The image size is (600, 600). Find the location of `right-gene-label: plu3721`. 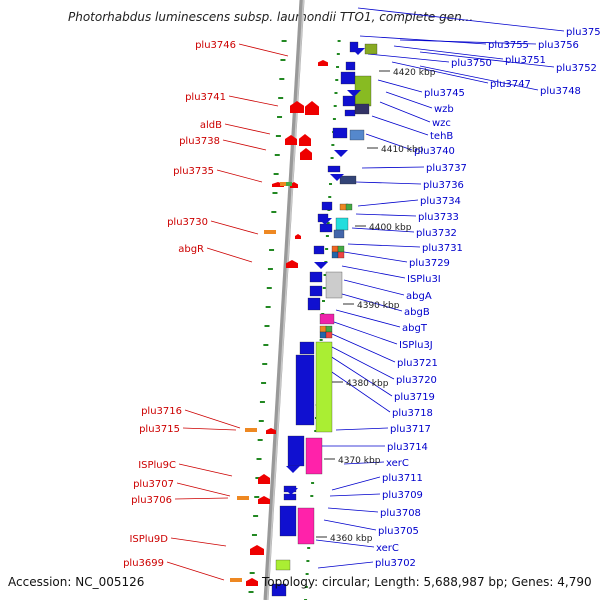

right-gene-label: plu3721 is located at coordinates (417, 363).